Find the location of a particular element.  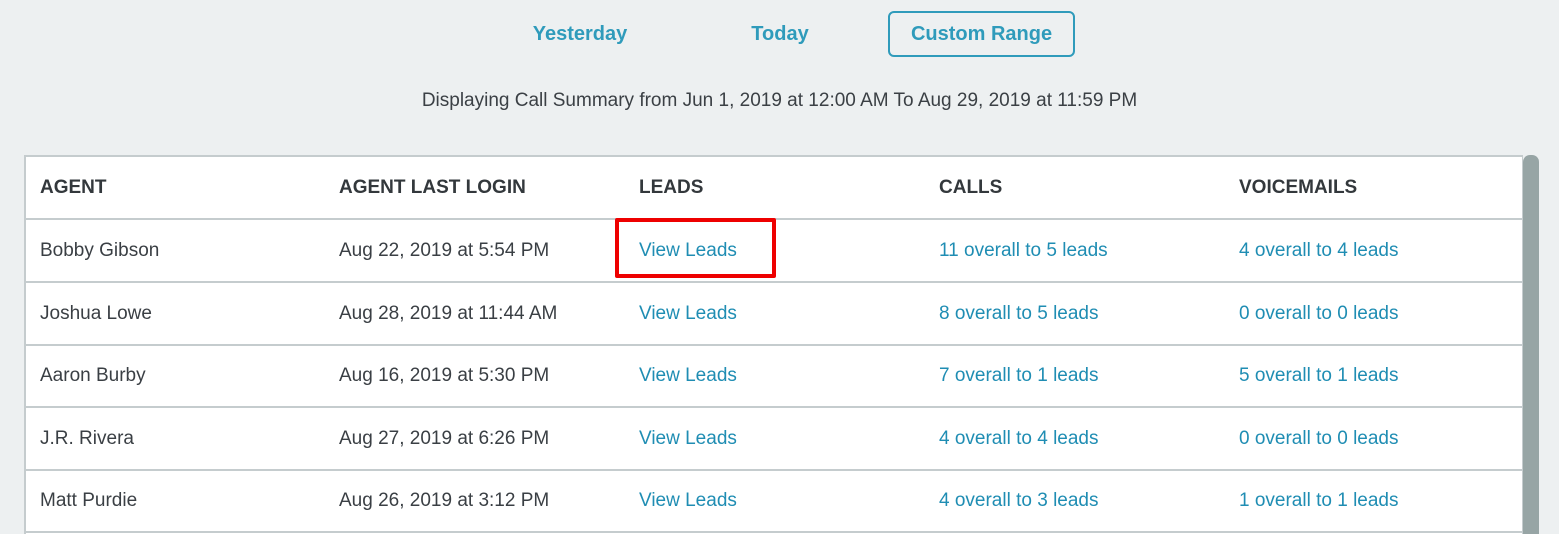

header-voicemails: VOICEMAILS is located at coordinates (1298, 187).